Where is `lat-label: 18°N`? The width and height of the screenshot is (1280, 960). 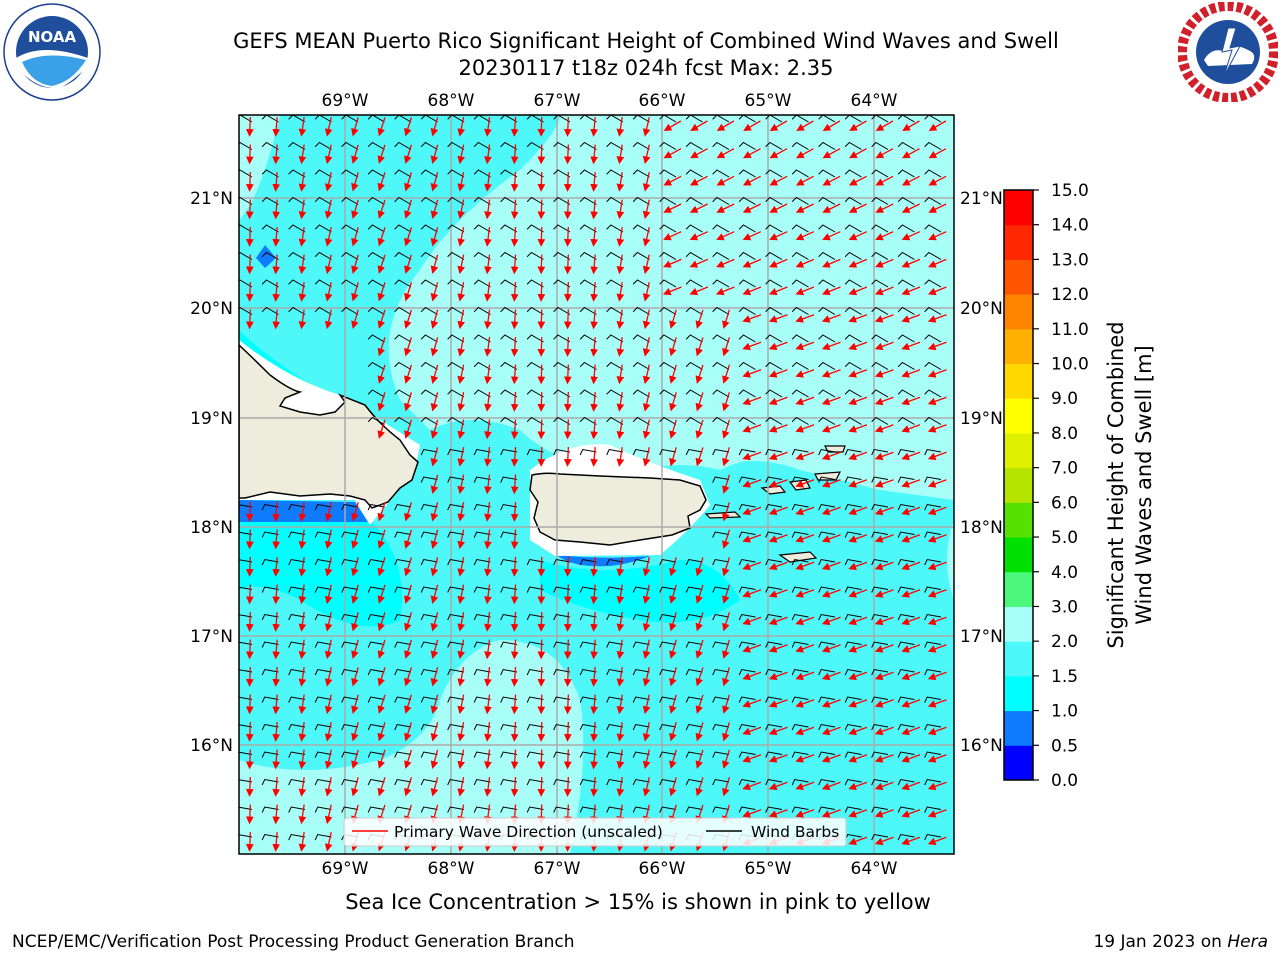
lat-label: 18°N is located at coordinates (981, 528).